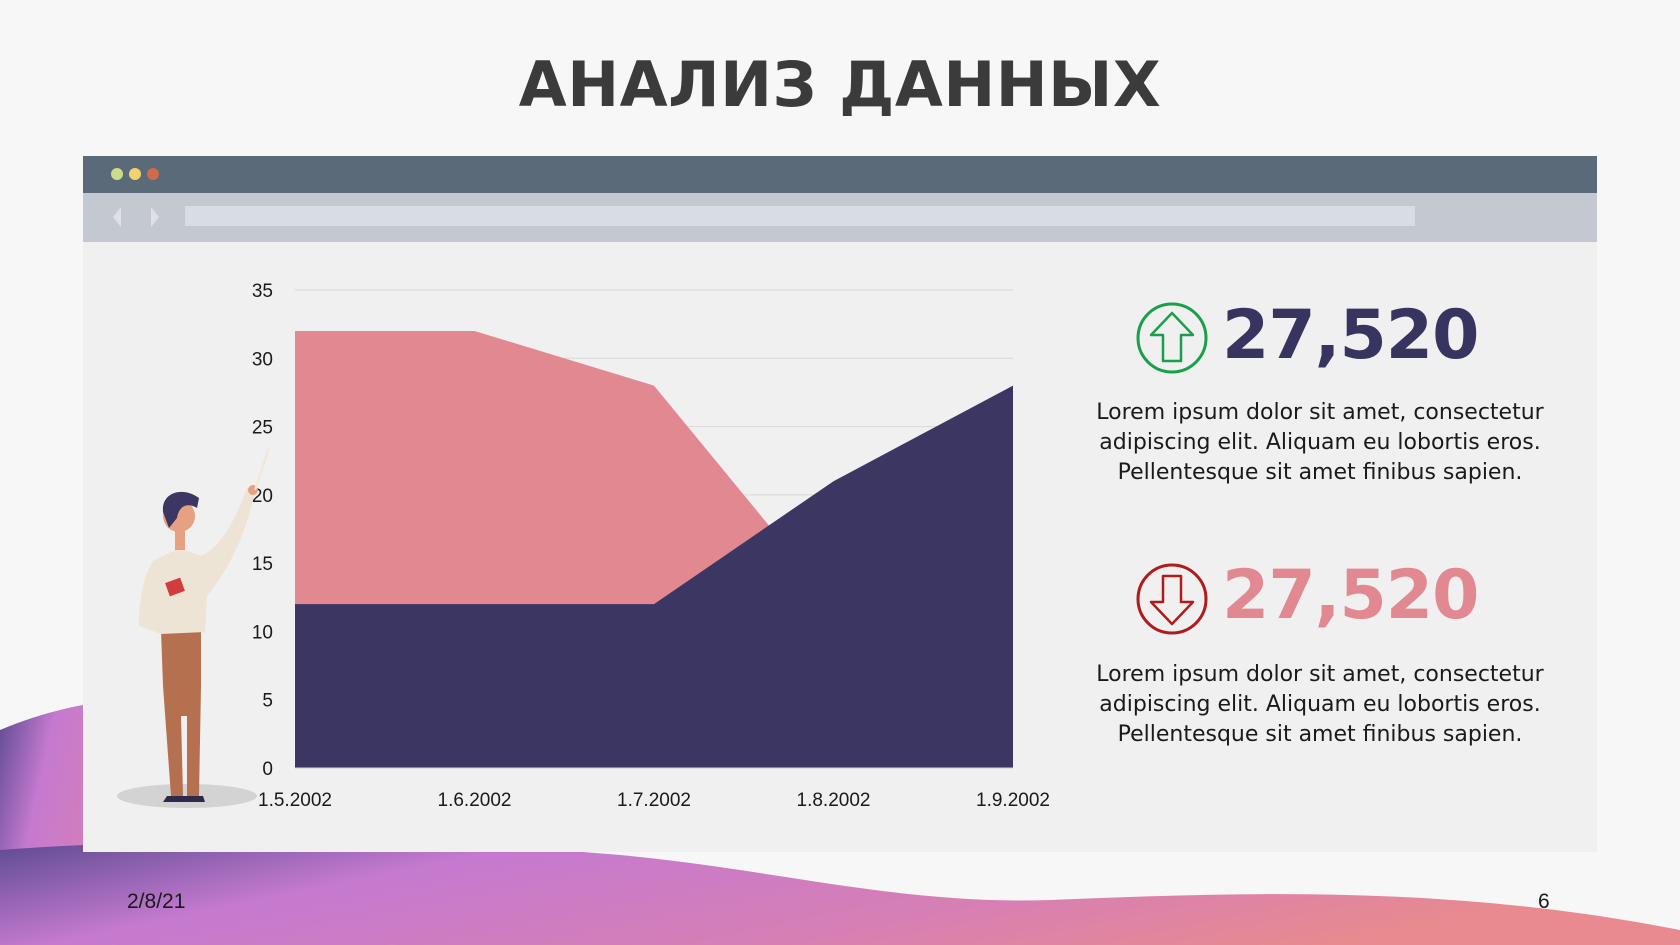 This screenshot has width=1680, height=945. What do you see at coordinates (262, 428) in the screenshot?
I see `y-tick-label: 25` at bounding box center [262, 428].